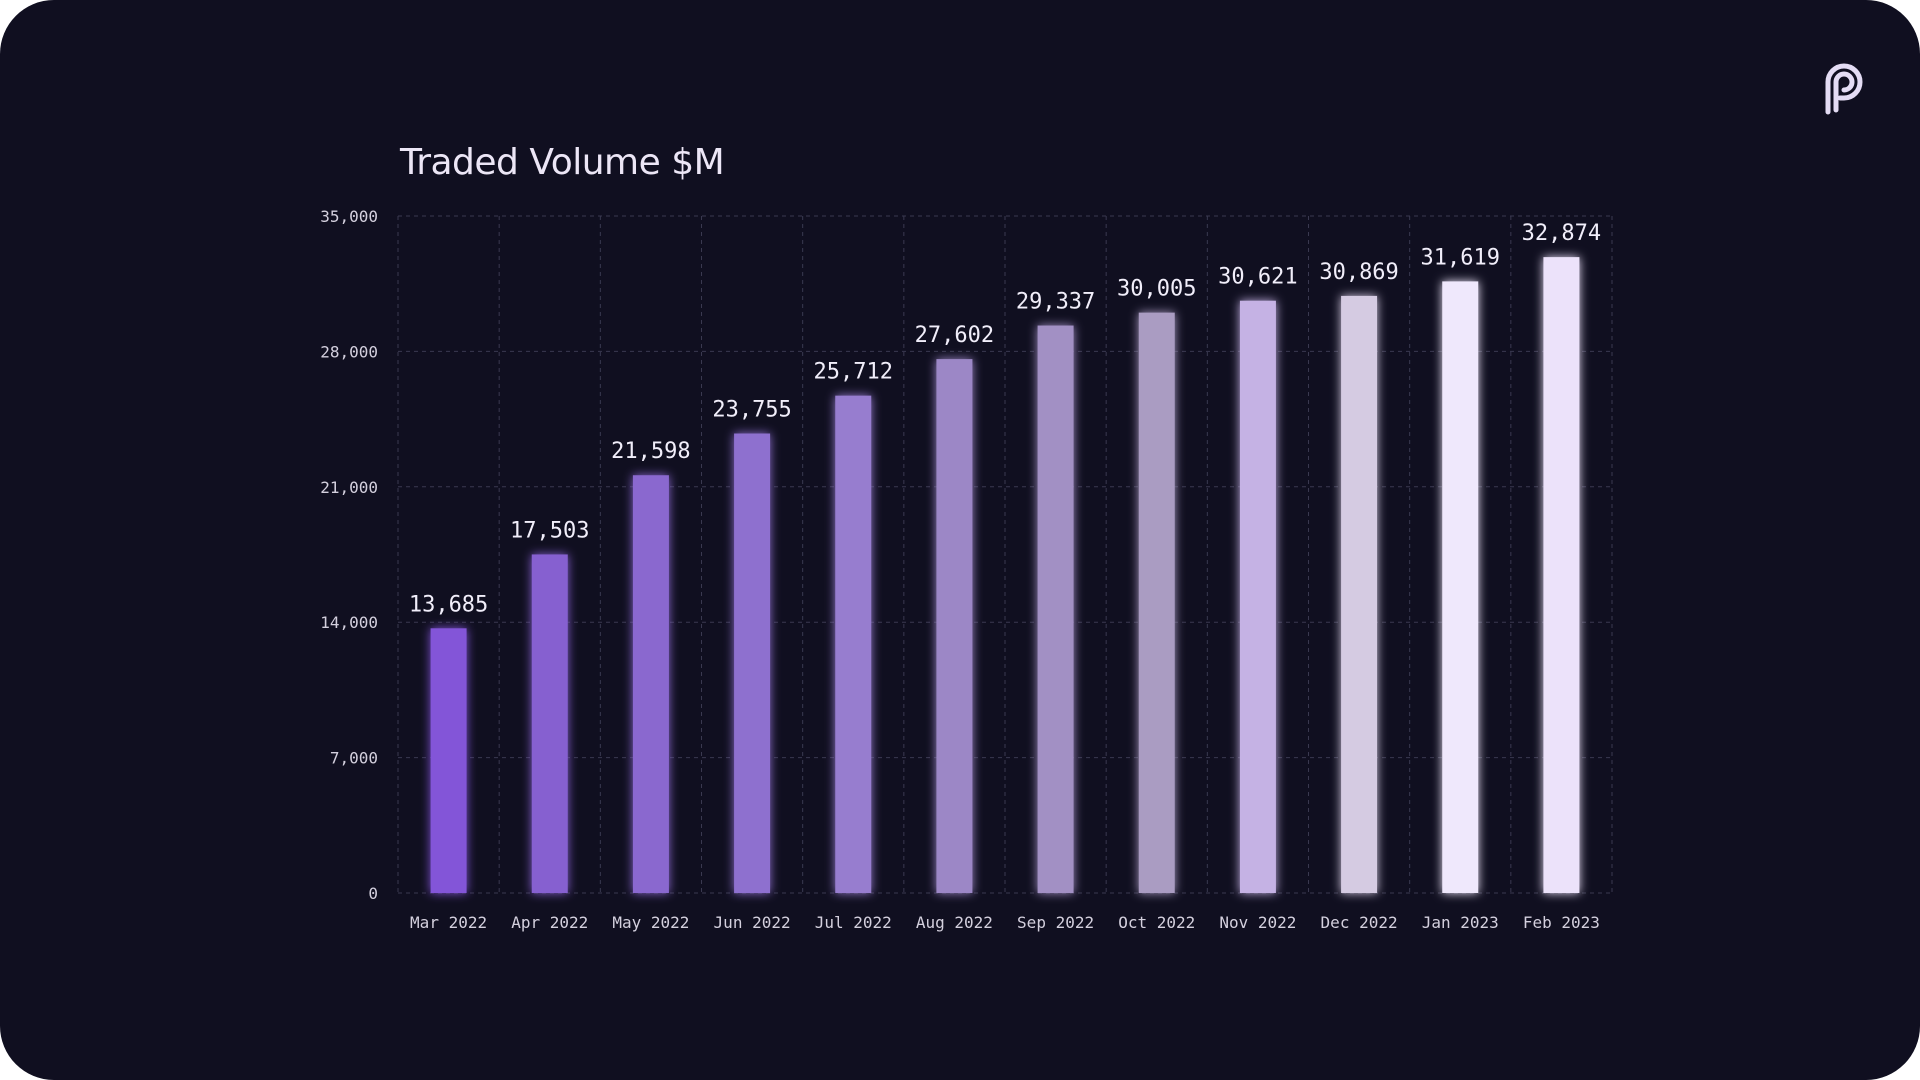 Image resolution: width=1920 pixels, height=1080 pixels. What do you see at coordinates (1460, 922) in the screenshot?
I see `x-tick-label: Jan 2023` at bounding box center [1460, 922].